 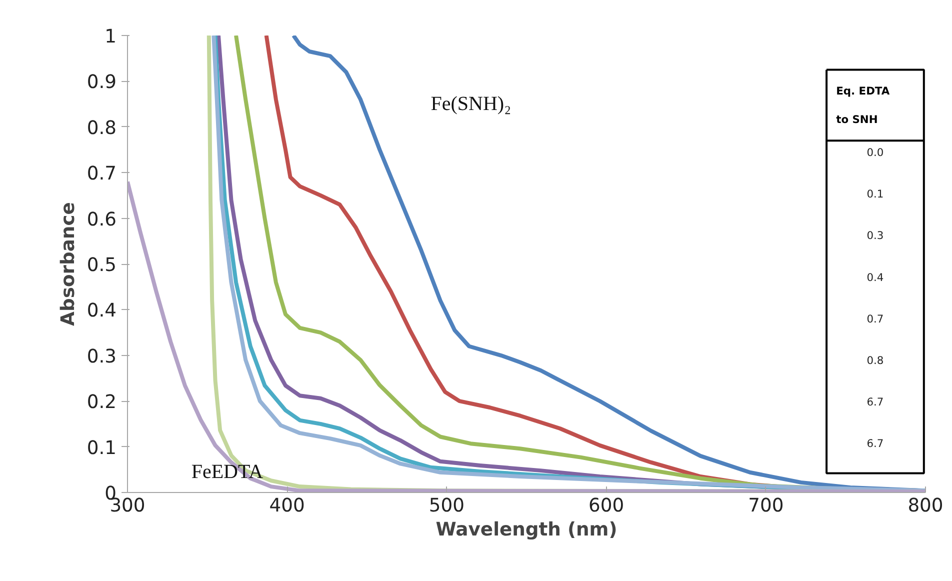 I want to click on annotation: 0.4, so click(x=875, y=277).